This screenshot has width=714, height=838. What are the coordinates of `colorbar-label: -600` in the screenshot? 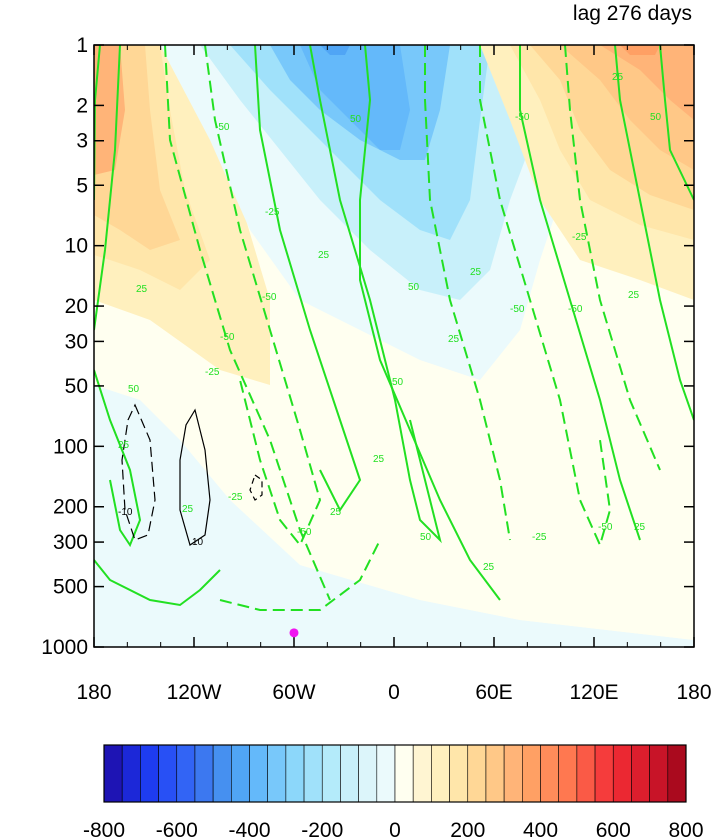 It's located at (177, 828).